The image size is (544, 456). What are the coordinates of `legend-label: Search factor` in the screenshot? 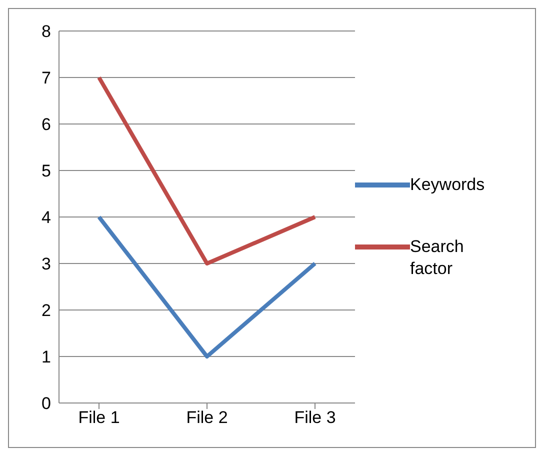 It's located at (437, 258).